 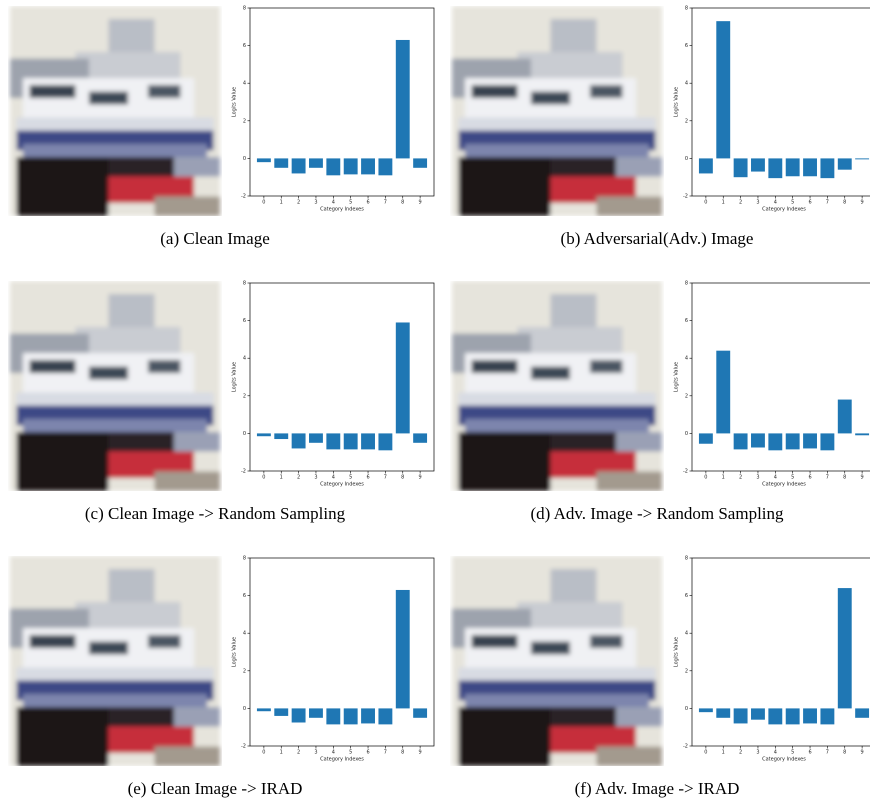 What do you see at coordinates (215, 788) in the screenshot?
I see `caption: (e) Clean Image -> IRAD` at bounding box center [215, 788].